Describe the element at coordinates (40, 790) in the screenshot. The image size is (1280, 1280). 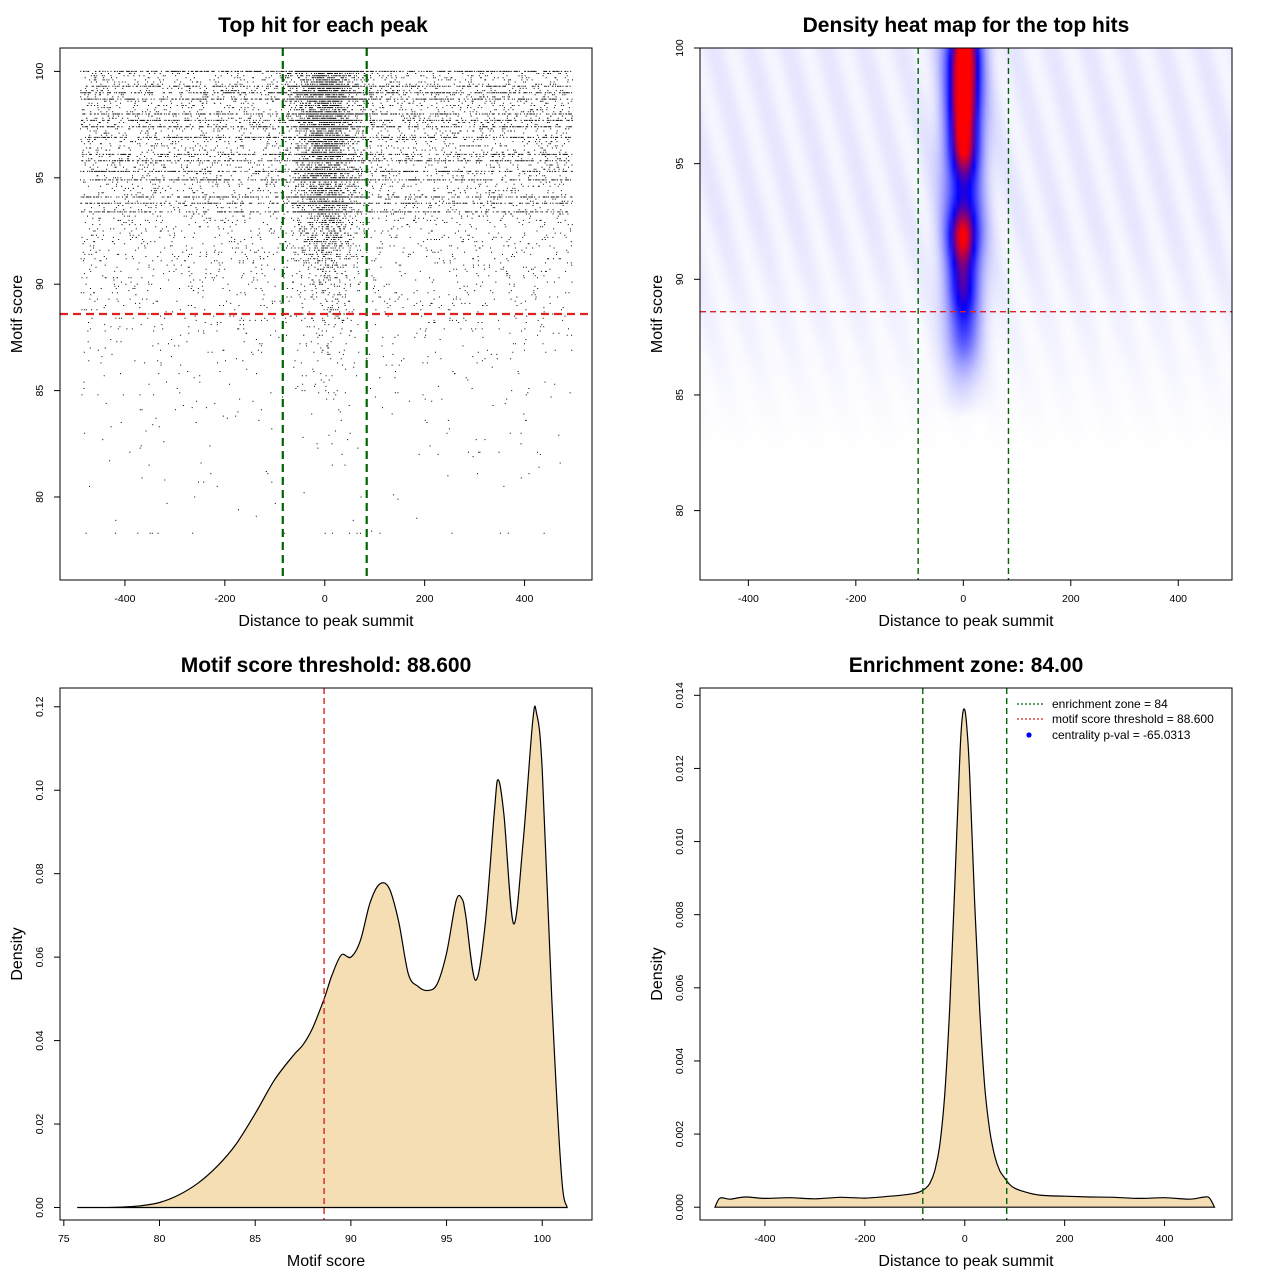
I see `y-tick-label: 0.10` at that location.